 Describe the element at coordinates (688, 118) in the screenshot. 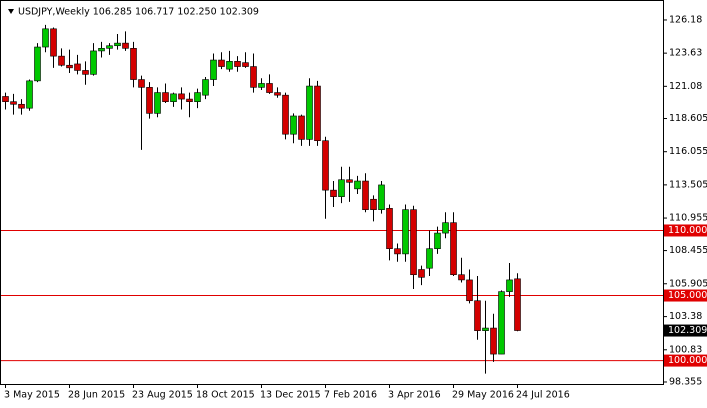

I see `y-tick-label: 118.605` at that location.